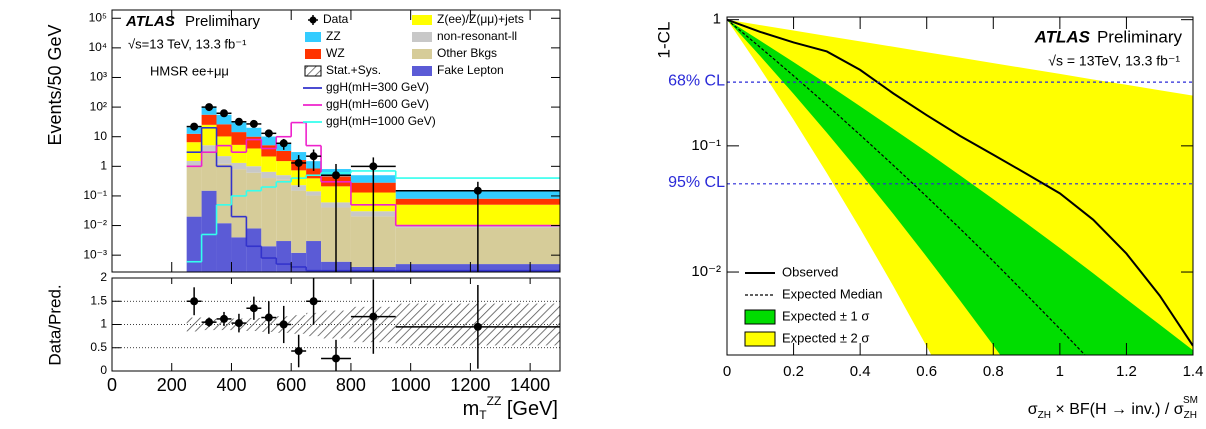 The image size is (1206, 429). Describe the element at coordinates (696, 80) in the screenshot. I see `cl-label: 68% CL` at that location.